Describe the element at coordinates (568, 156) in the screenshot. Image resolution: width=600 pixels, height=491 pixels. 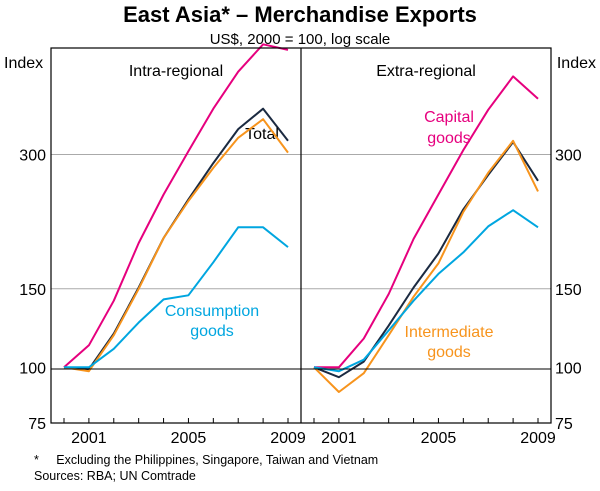
I see `y-tick-right-300: 300` at that location.